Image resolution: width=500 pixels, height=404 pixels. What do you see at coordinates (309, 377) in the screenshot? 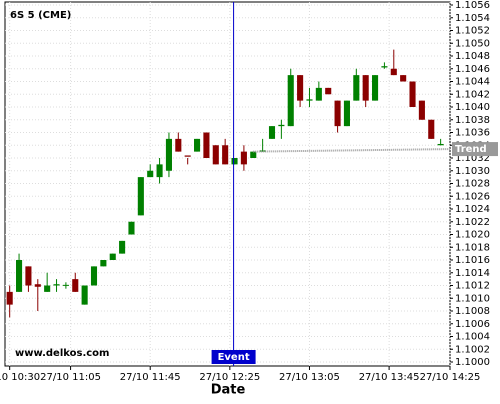
I see `x-tick-label: 27/10 13:05` at bounding box center [309, 377].